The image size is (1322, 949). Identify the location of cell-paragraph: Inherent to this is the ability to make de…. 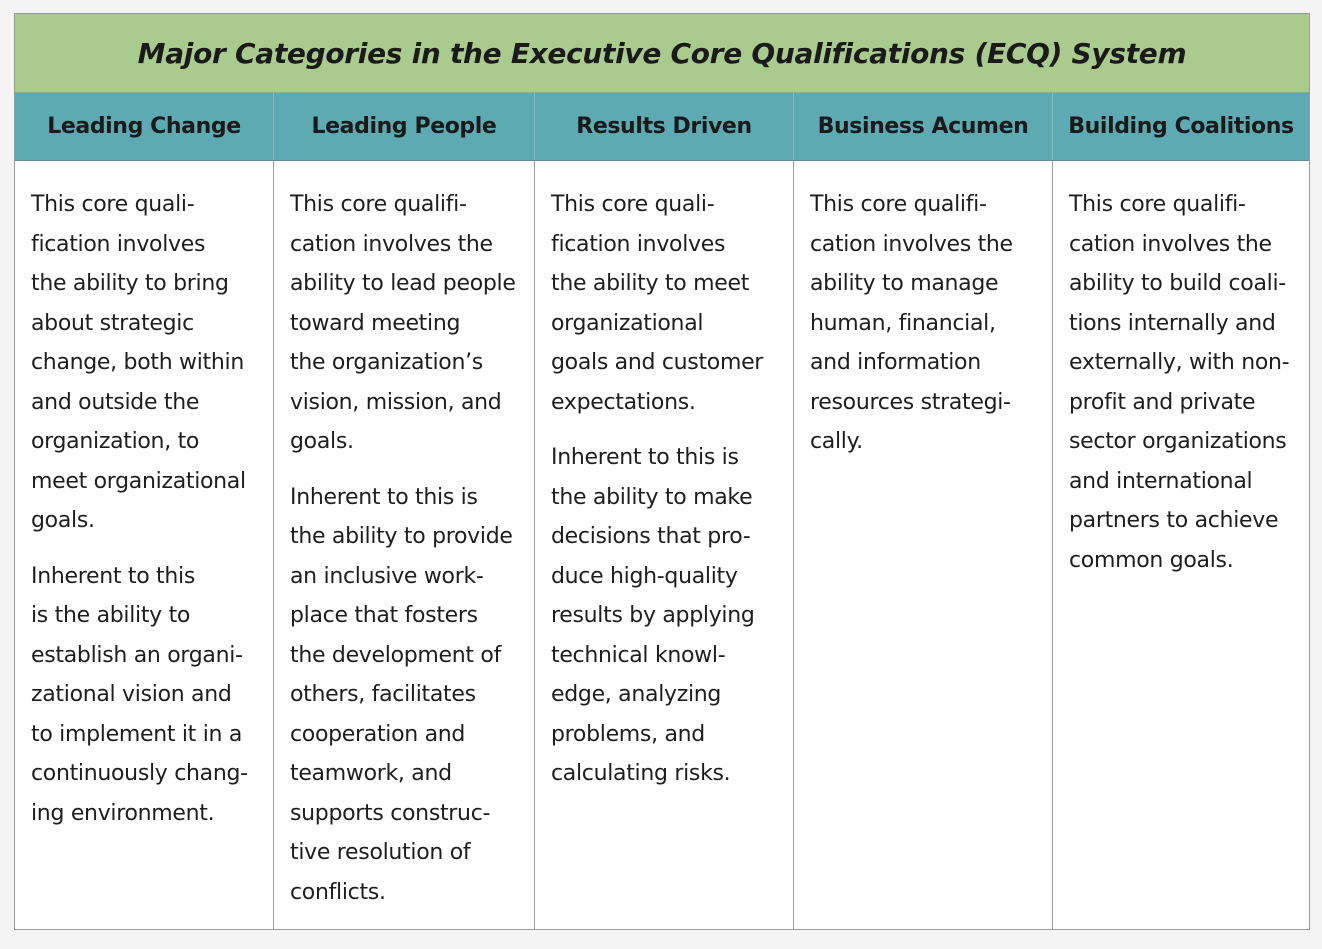
(672, 616).